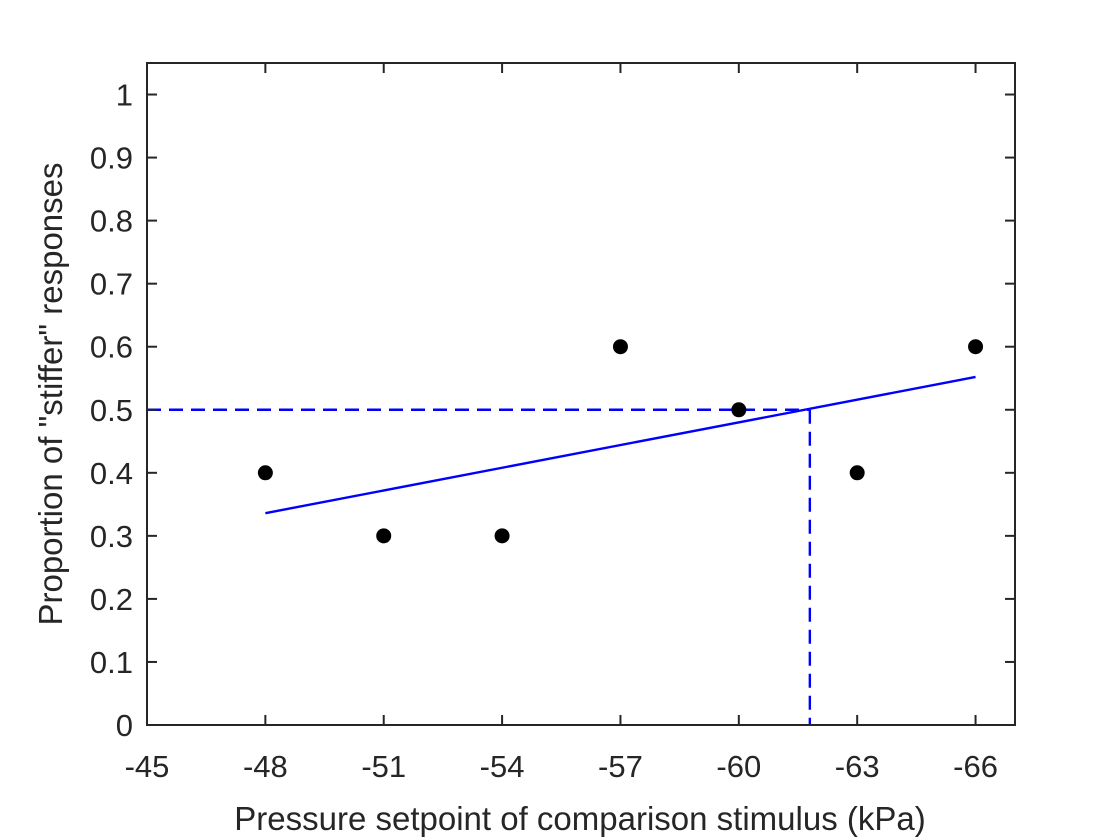  What do you see at coordinates (620, 766) in the screenshot?
I see `x-tick-label: -57` at bounding box center [620, 766].